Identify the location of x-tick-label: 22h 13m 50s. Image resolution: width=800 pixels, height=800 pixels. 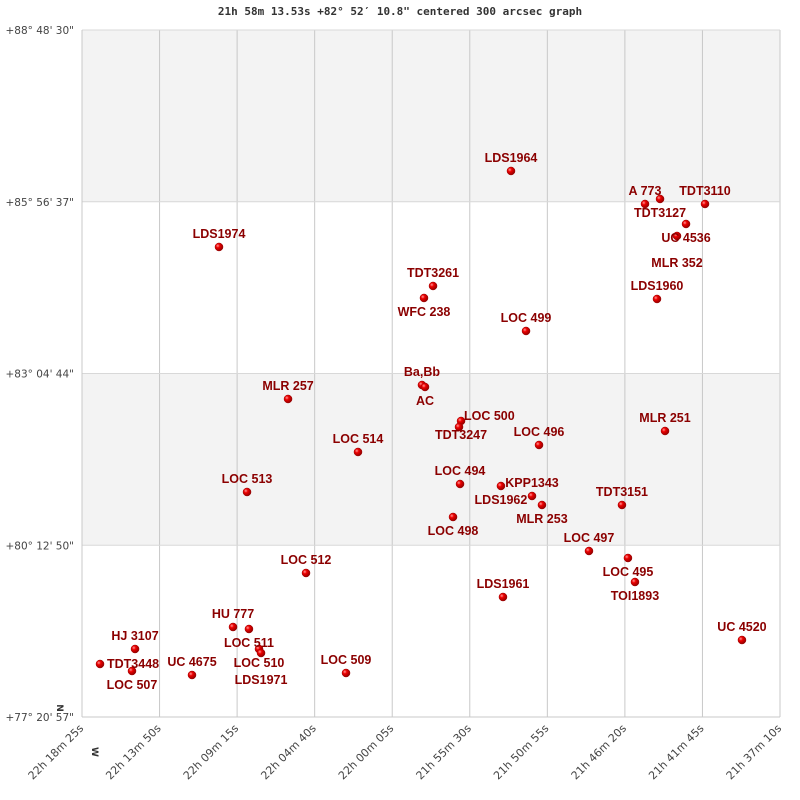
(133, 752).